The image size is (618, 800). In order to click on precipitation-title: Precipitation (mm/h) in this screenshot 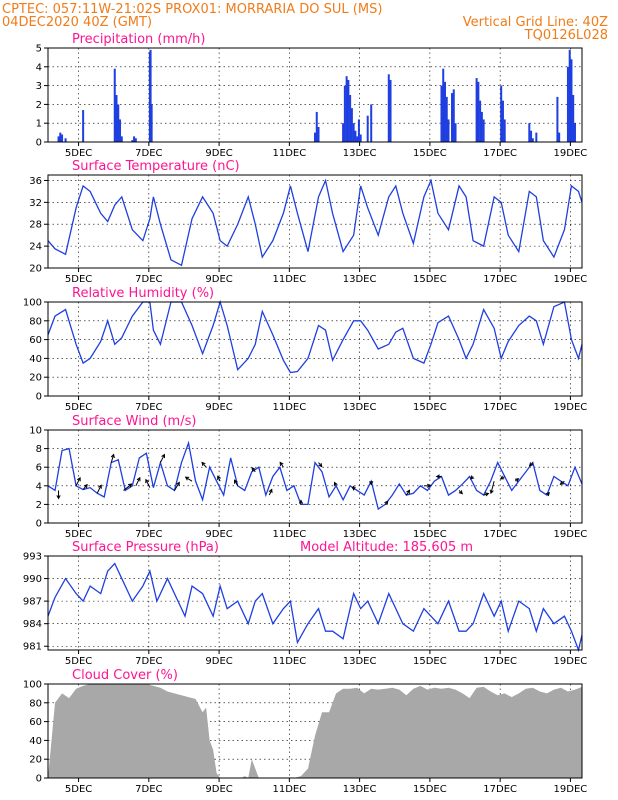, I will do `click(138, 39)`.